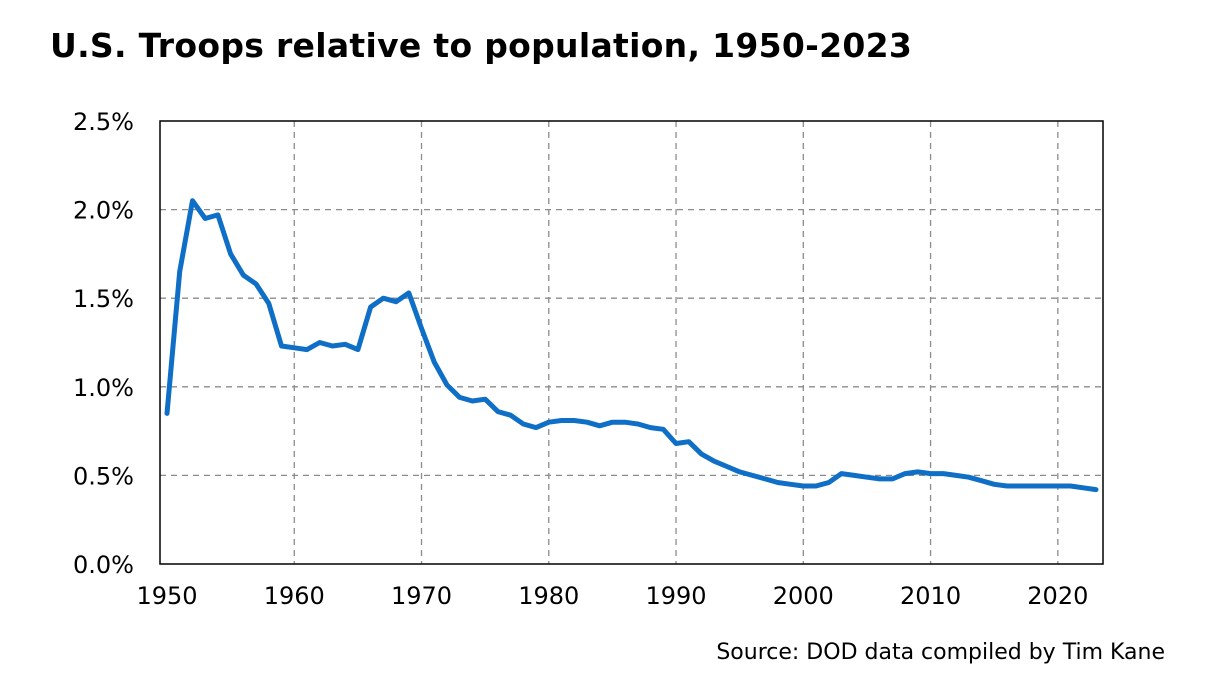 Image resolution: width=1213 pixels, height=694 pixels. Describe the element at coordinates (294, 596) in the screenshot. I see `x-tick-label: 1960` at that location.